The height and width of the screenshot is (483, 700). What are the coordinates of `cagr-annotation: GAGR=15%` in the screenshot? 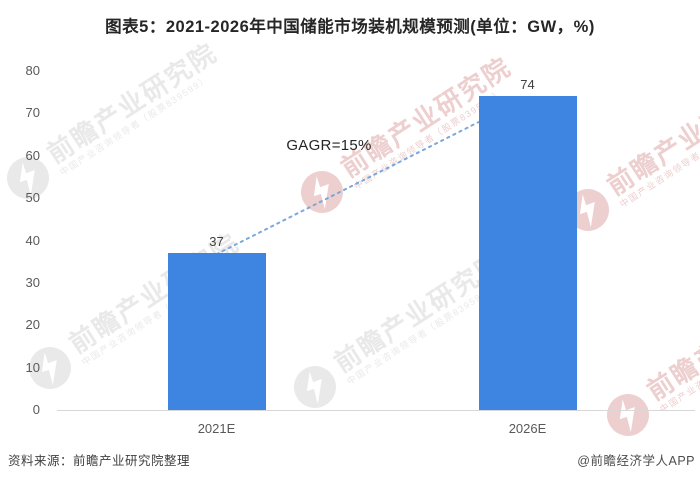 It's located at (329, 145).